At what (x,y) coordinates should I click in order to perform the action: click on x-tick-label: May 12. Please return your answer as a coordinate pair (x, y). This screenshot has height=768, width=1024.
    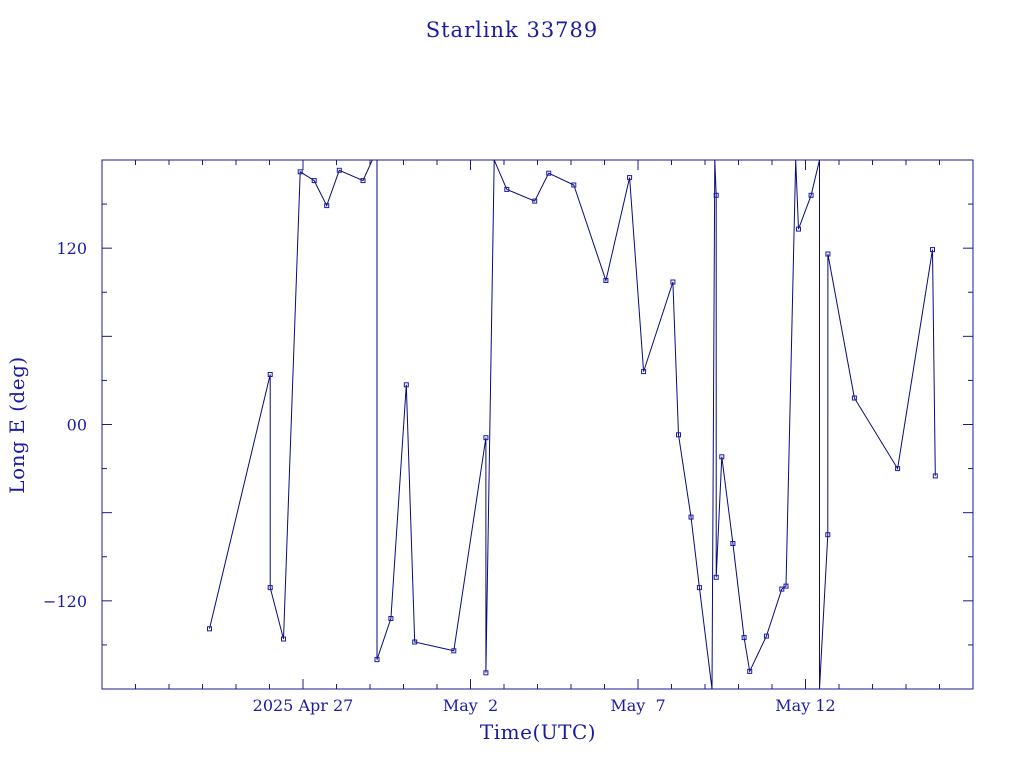
    Looking at the image, I should click on (805, 705).